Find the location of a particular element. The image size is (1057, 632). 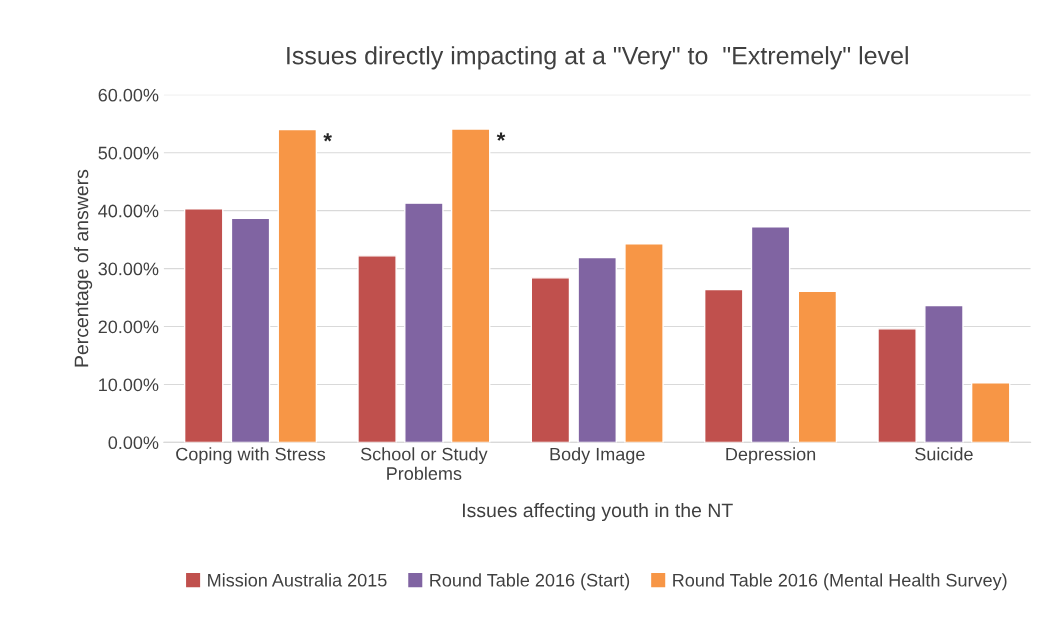

y-tick-label: 0.00% is located at coordinates (133, 443).